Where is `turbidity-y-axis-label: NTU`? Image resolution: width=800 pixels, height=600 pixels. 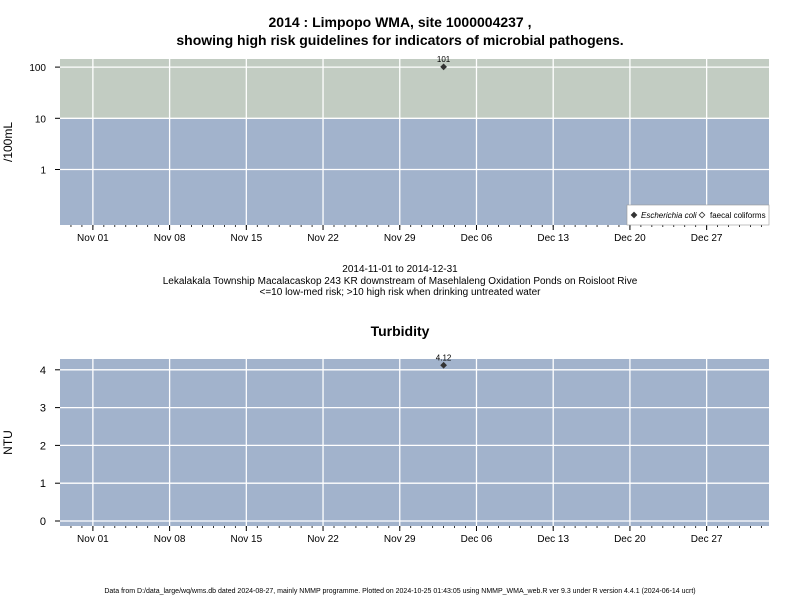 turbidity-y-axis-label: NTU is located at coordinates (8, 442).